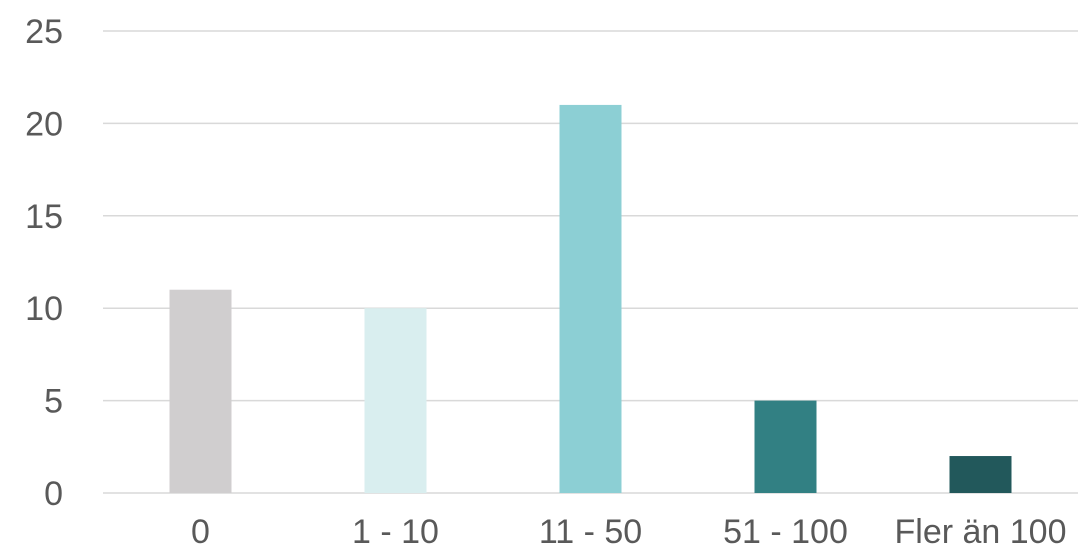 The width and height of the screenshot is (1078, 553). I want to click on y-axis-tick-labels: 0 5 10 15 20 25, so click(44, 263).